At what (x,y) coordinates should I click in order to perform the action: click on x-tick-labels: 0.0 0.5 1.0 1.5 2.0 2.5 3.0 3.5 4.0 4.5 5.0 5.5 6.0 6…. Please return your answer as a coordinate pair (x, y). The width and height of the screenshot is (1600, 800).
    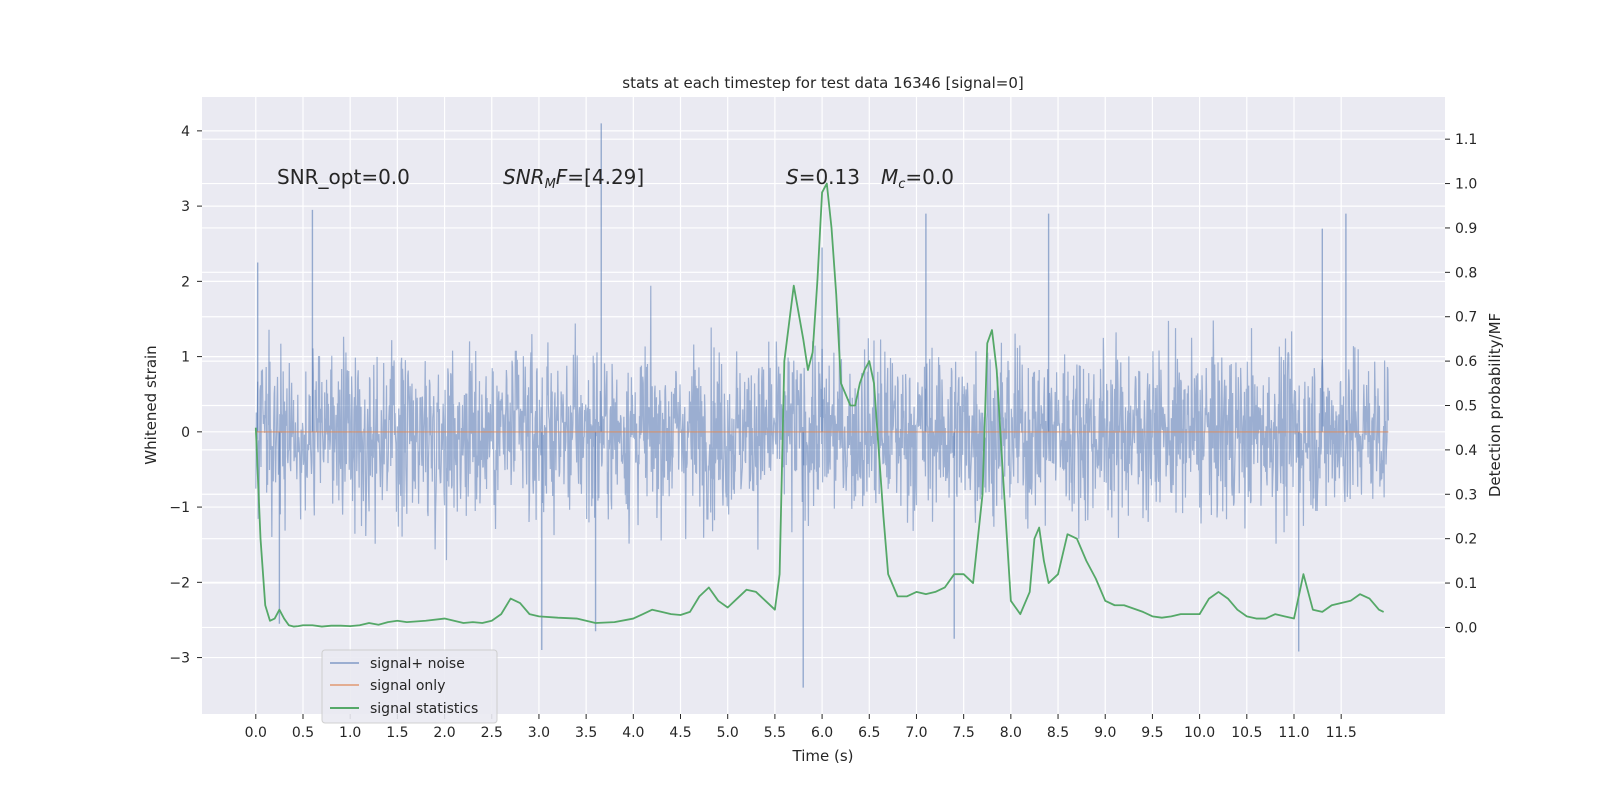
    Looking at the image, I should click on (801, 727).